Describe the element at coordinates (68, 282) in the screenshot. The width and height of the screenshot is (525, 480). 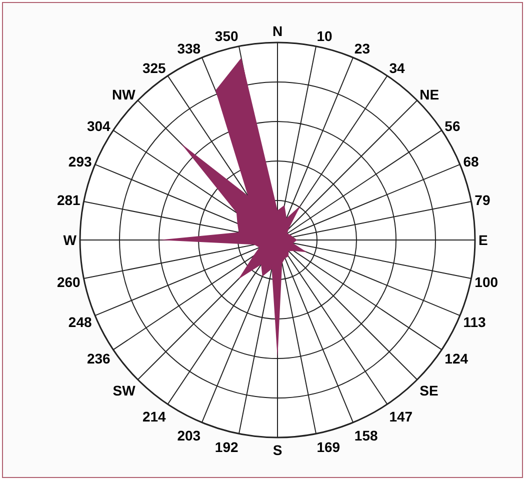
I see `spoke-label: 260` at that location.